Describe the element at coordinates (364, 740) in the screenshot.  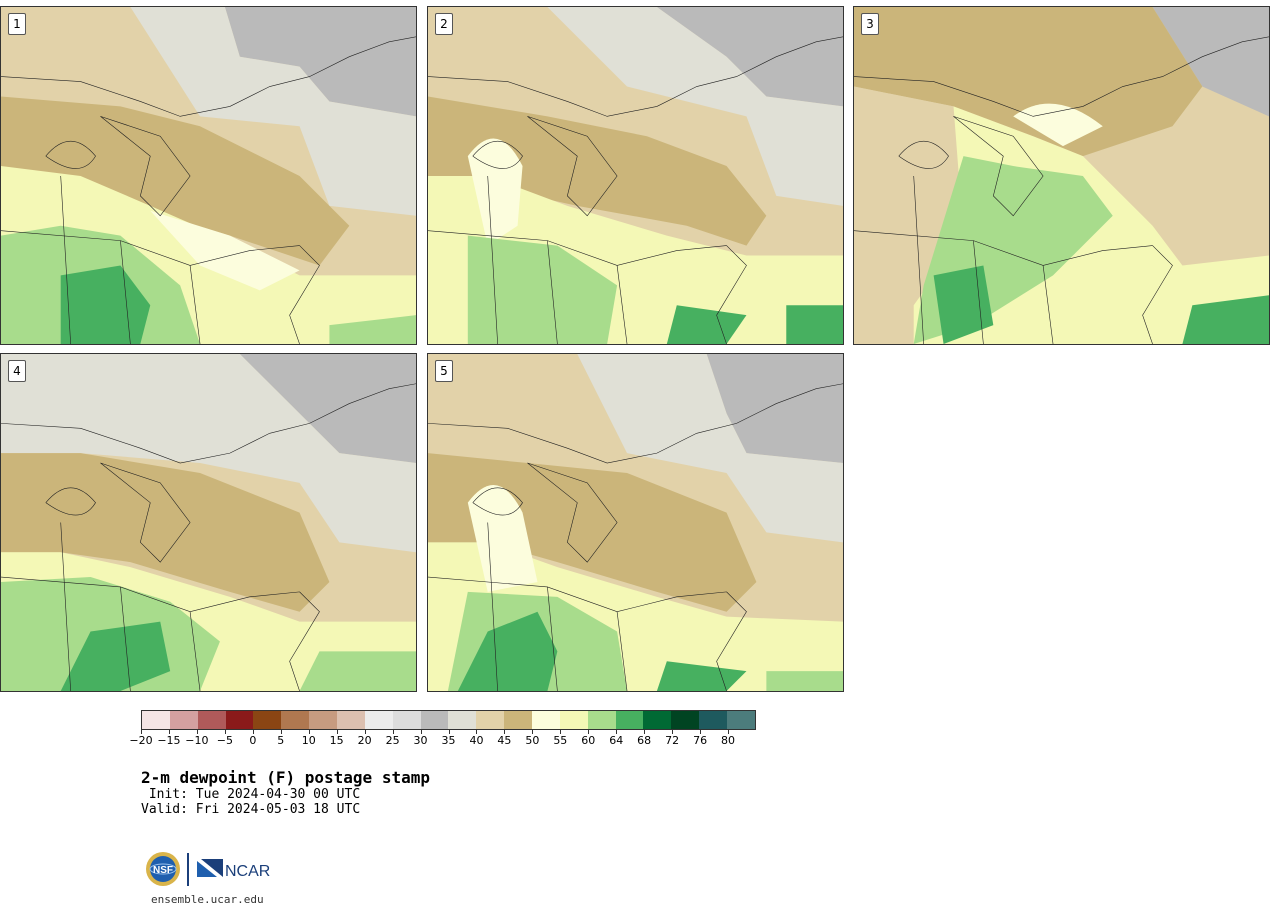
I see `colorbar-tick-label: 20` at that location.